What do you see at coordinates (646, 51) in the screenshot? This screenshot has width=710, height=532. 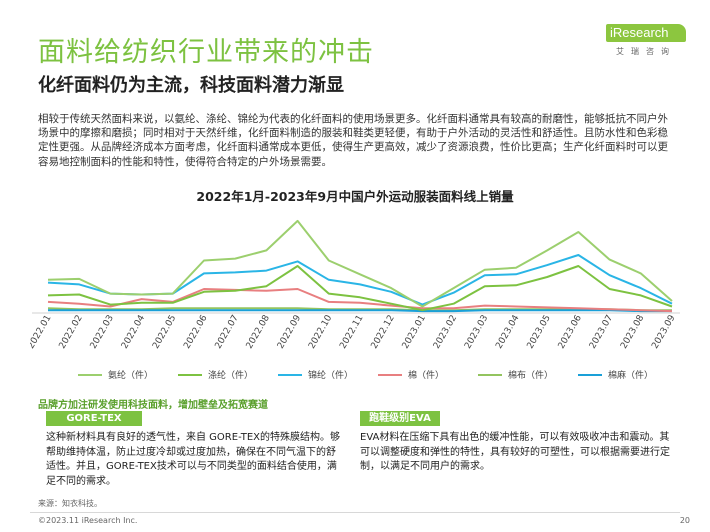 I see `logo-subtext: 艾瑞咨询` at bounding box center [646, 51].